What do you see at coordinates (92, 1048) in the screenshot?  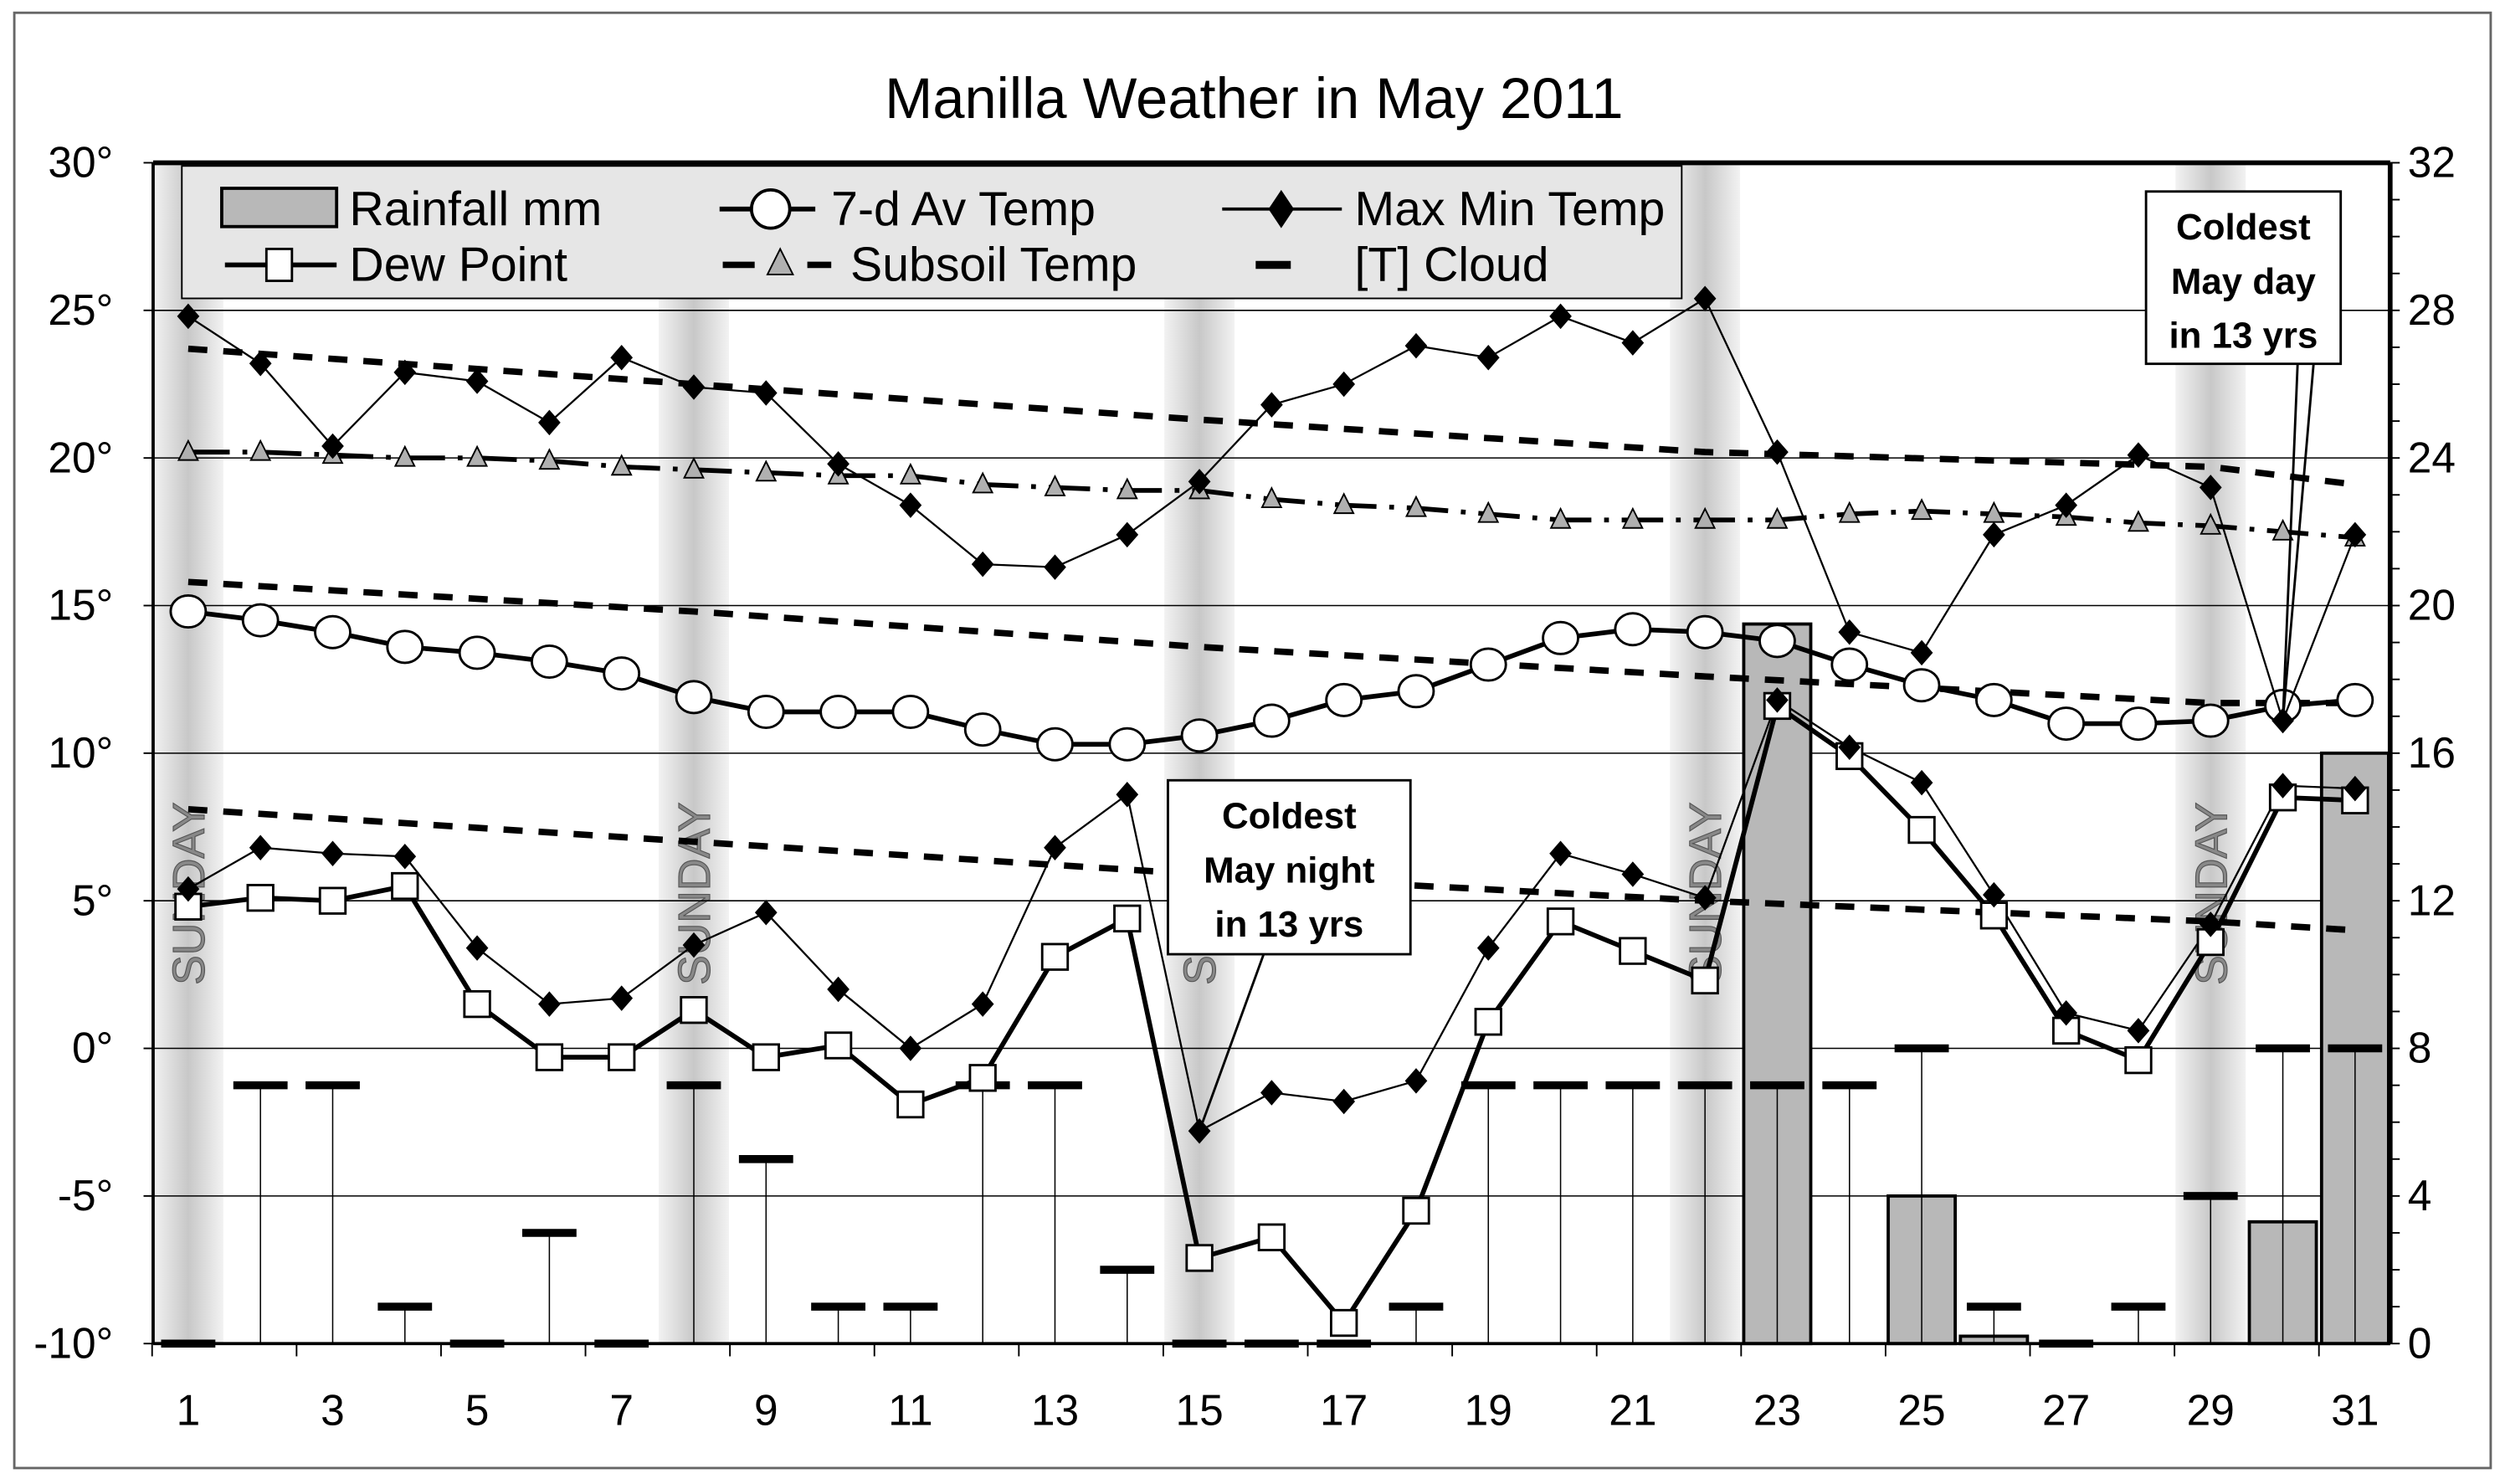 I see `left-tick-label: 0°` at bounding box center [92, 1048].